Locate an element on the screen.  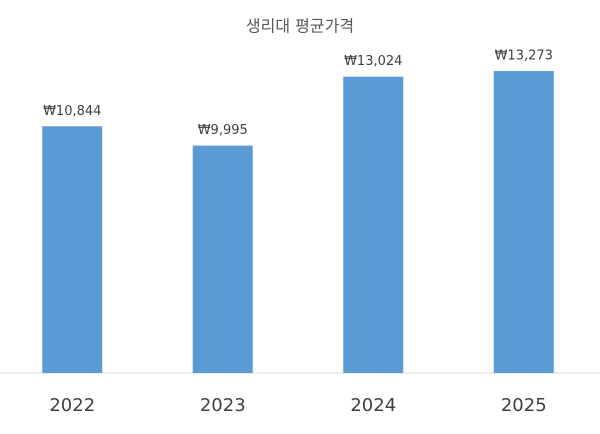
x-tick-label: 2024 is located at coordinates (373, 405).